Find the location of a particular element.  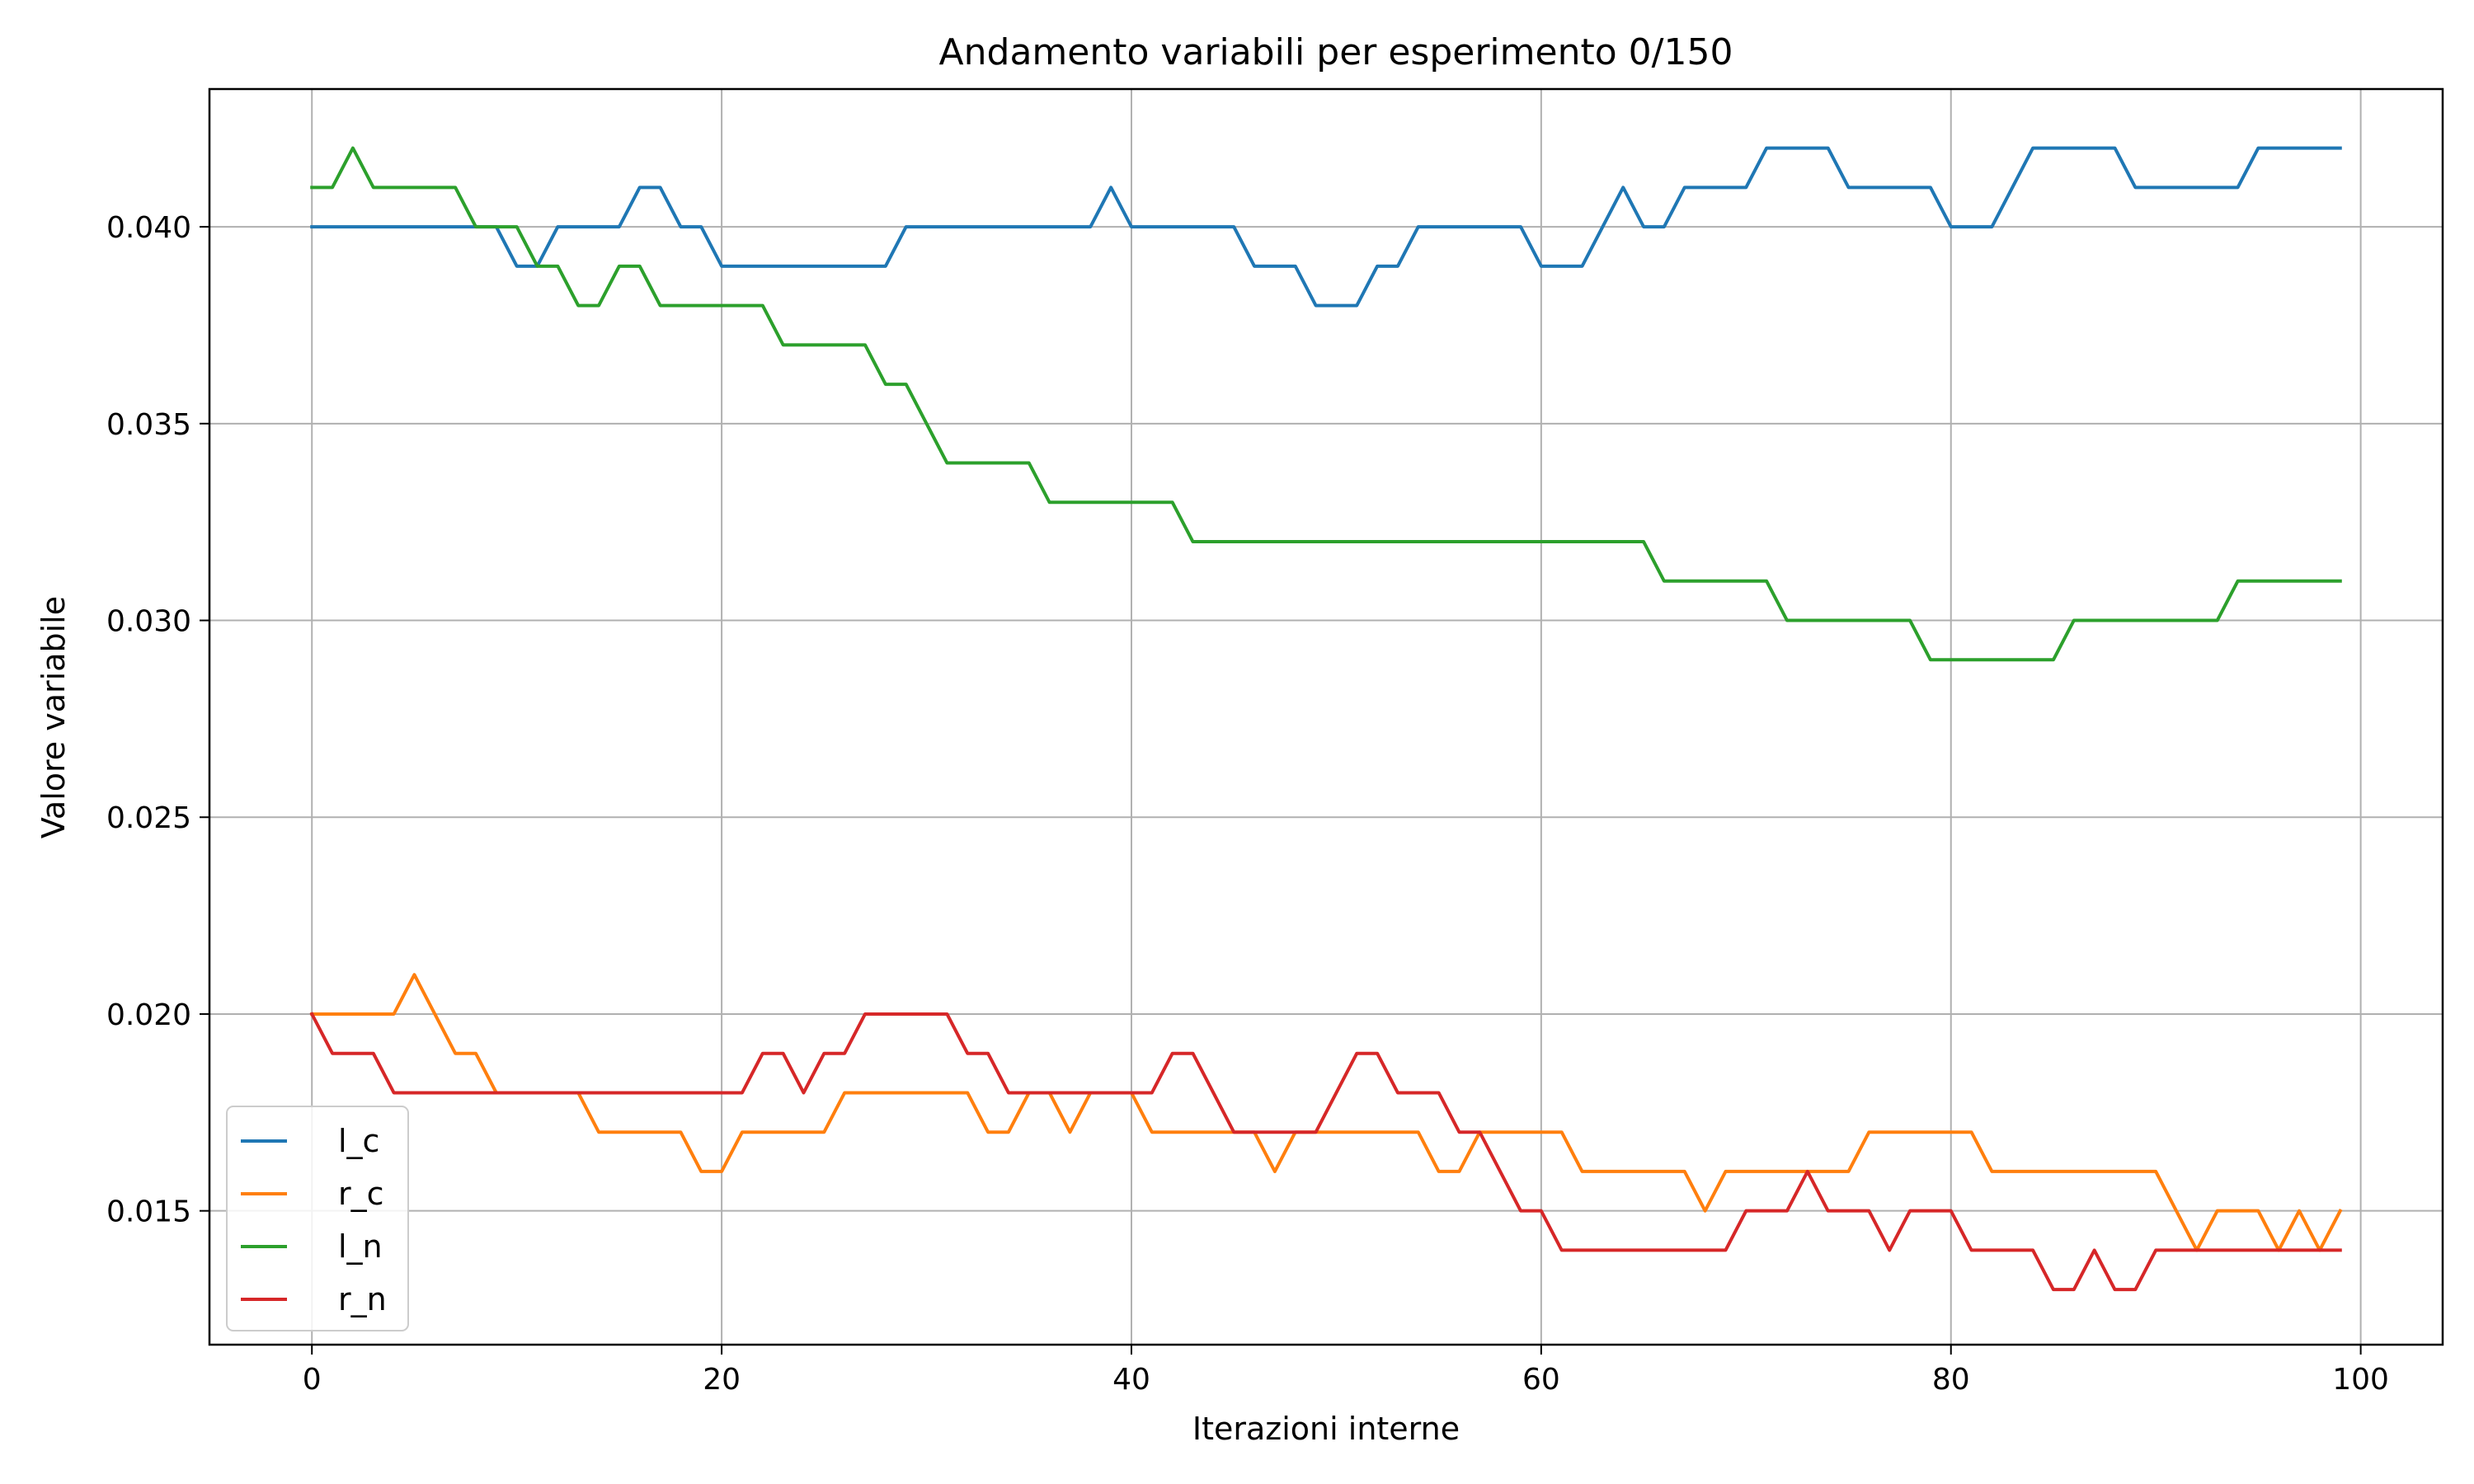

legend: l_c r_c l_n r_n is located at coordinates (317, 1218).